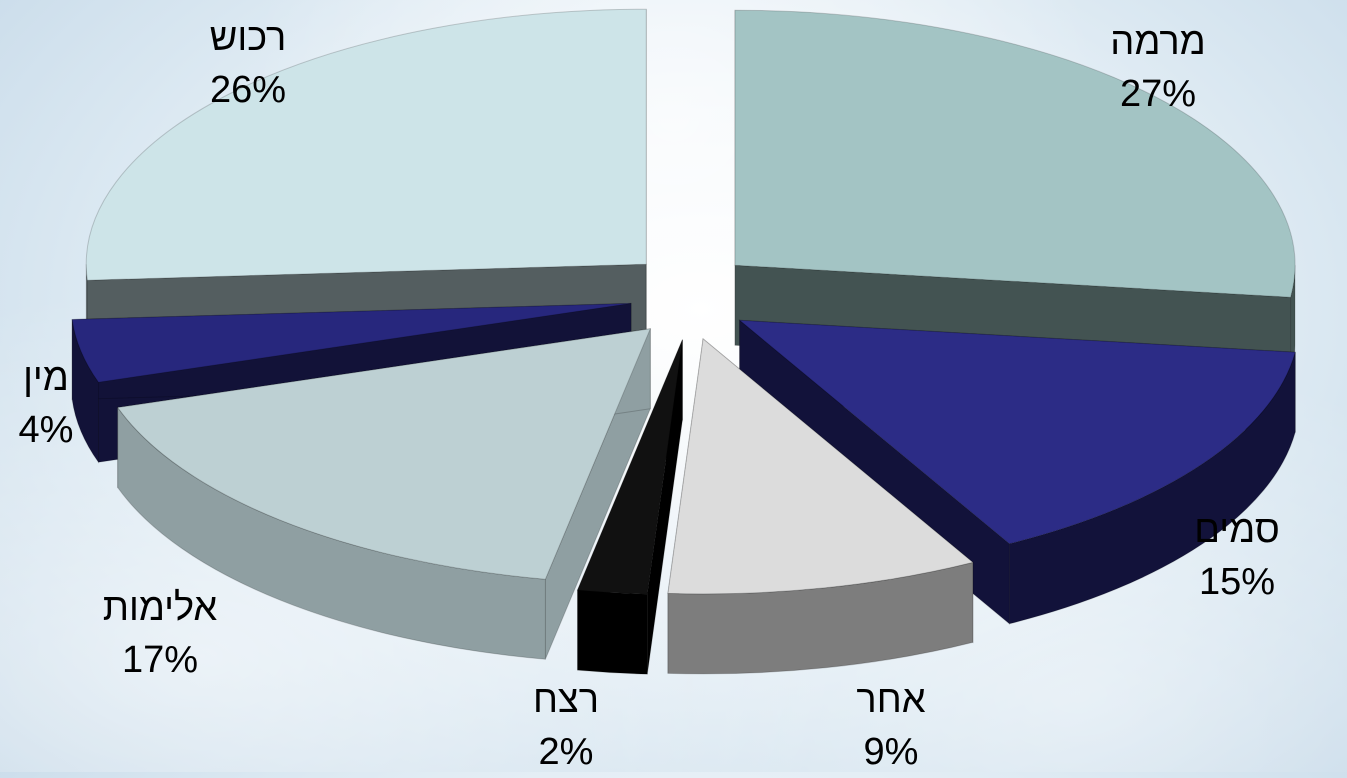 The width and height of the screenshot is (1347, 778). Describe the element at coordinates (891, 726) in the screenshot. I see `slice-label-2: אחר 9%` at that location.